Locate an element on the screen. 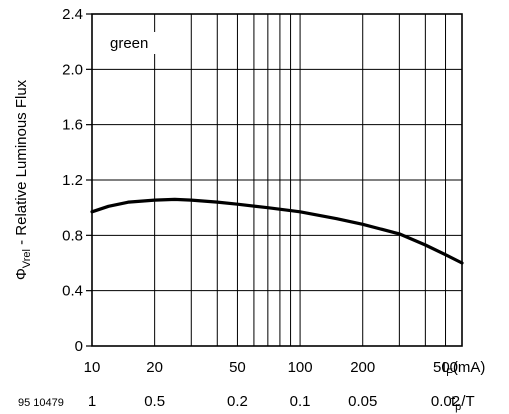 The image size is (509, 414). x-ticks: 10 20 50 100 200 500 is located at coordinates (271, 367).